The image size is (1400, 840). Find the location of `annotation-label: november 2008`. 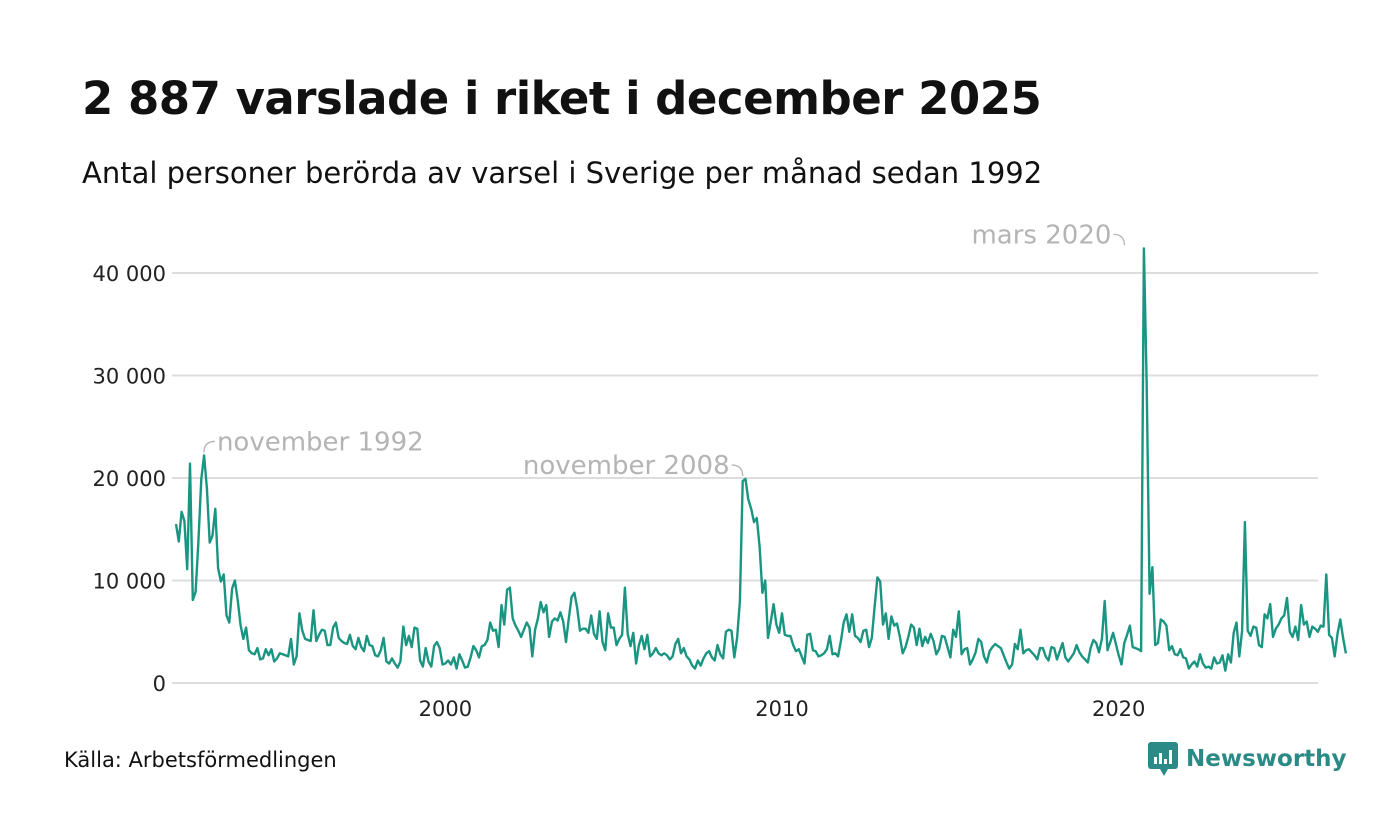

annotation-label: november 2008 is located at coordinates (626, 466).